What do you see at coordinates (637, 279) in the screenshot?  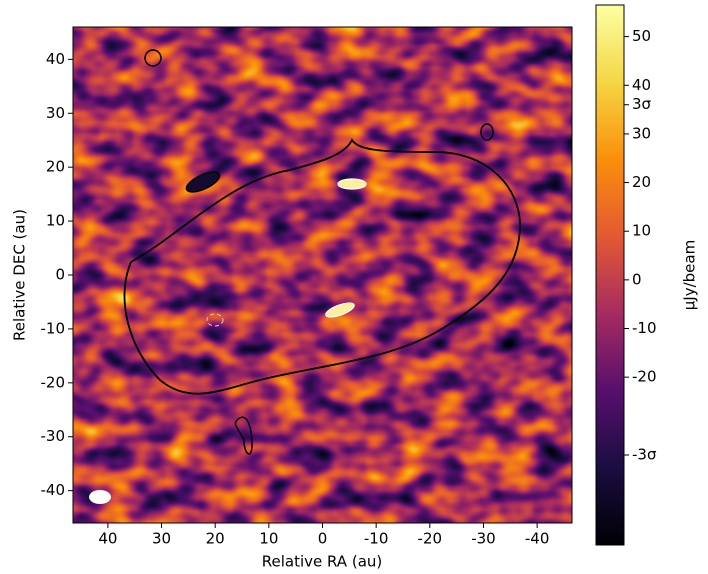 I see `colorbar-tick-label: 0` at bounding box center [637, 279].